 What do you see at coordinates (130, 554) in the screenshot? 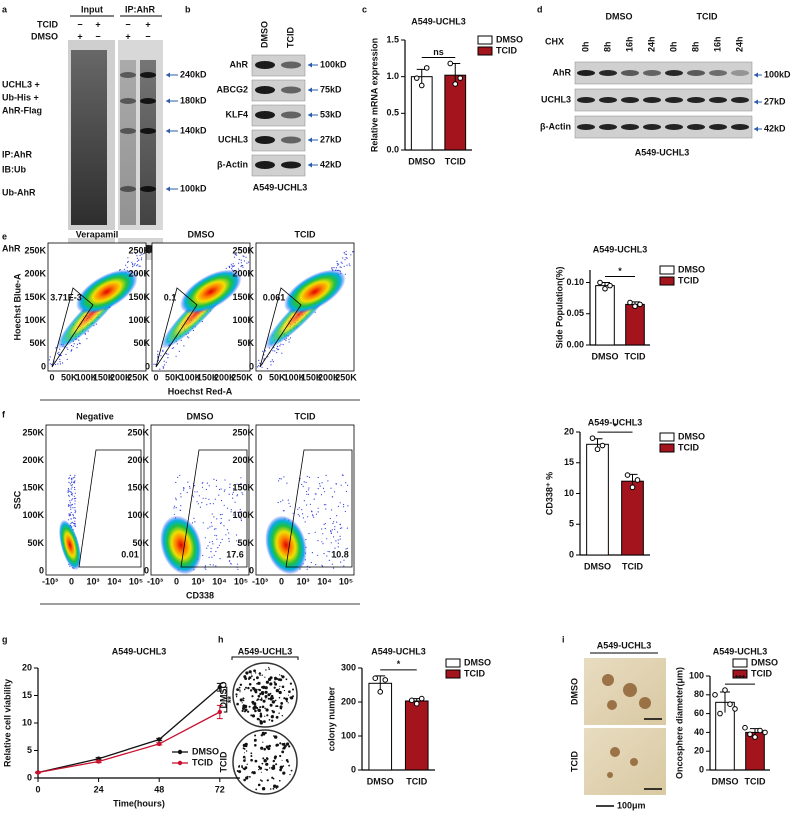
I see `gate-value: 0.01` at bounding box center [130, 554].